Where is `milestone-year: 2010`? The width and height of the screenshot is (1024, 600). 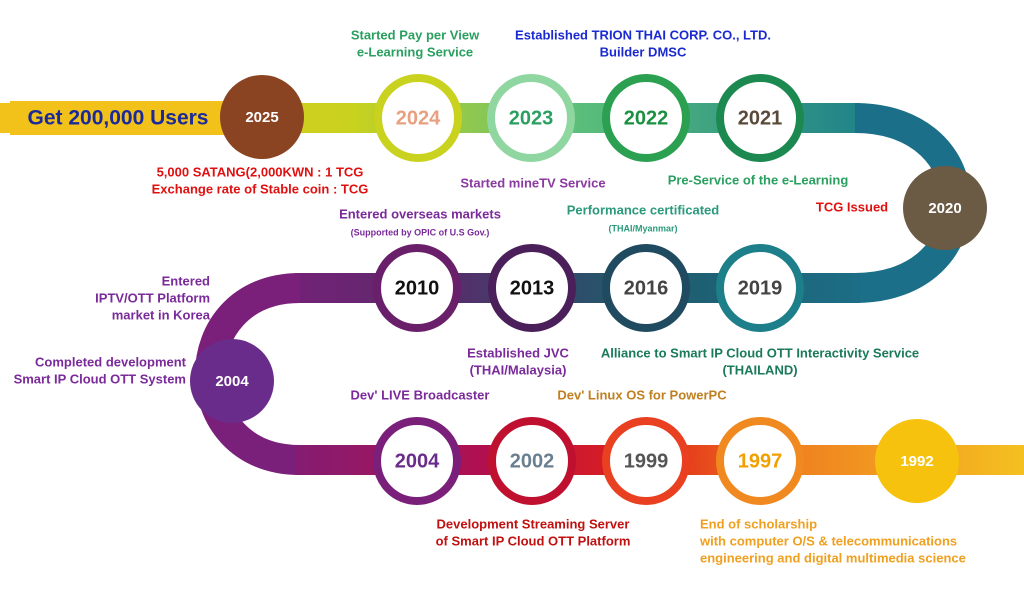
milestone-year: 2010 is located at coordinates (417, 288).